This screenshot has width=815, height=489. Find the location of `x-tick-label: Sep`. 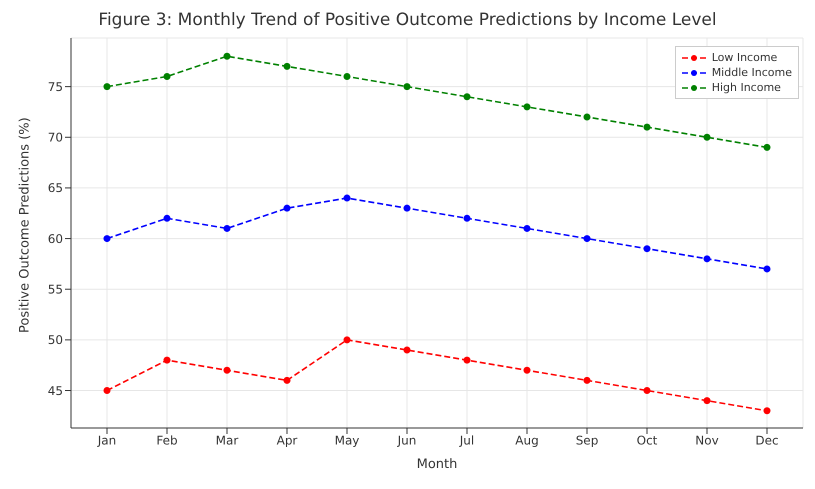

x-tick-label: Sep is located at coordinates (587, 441).